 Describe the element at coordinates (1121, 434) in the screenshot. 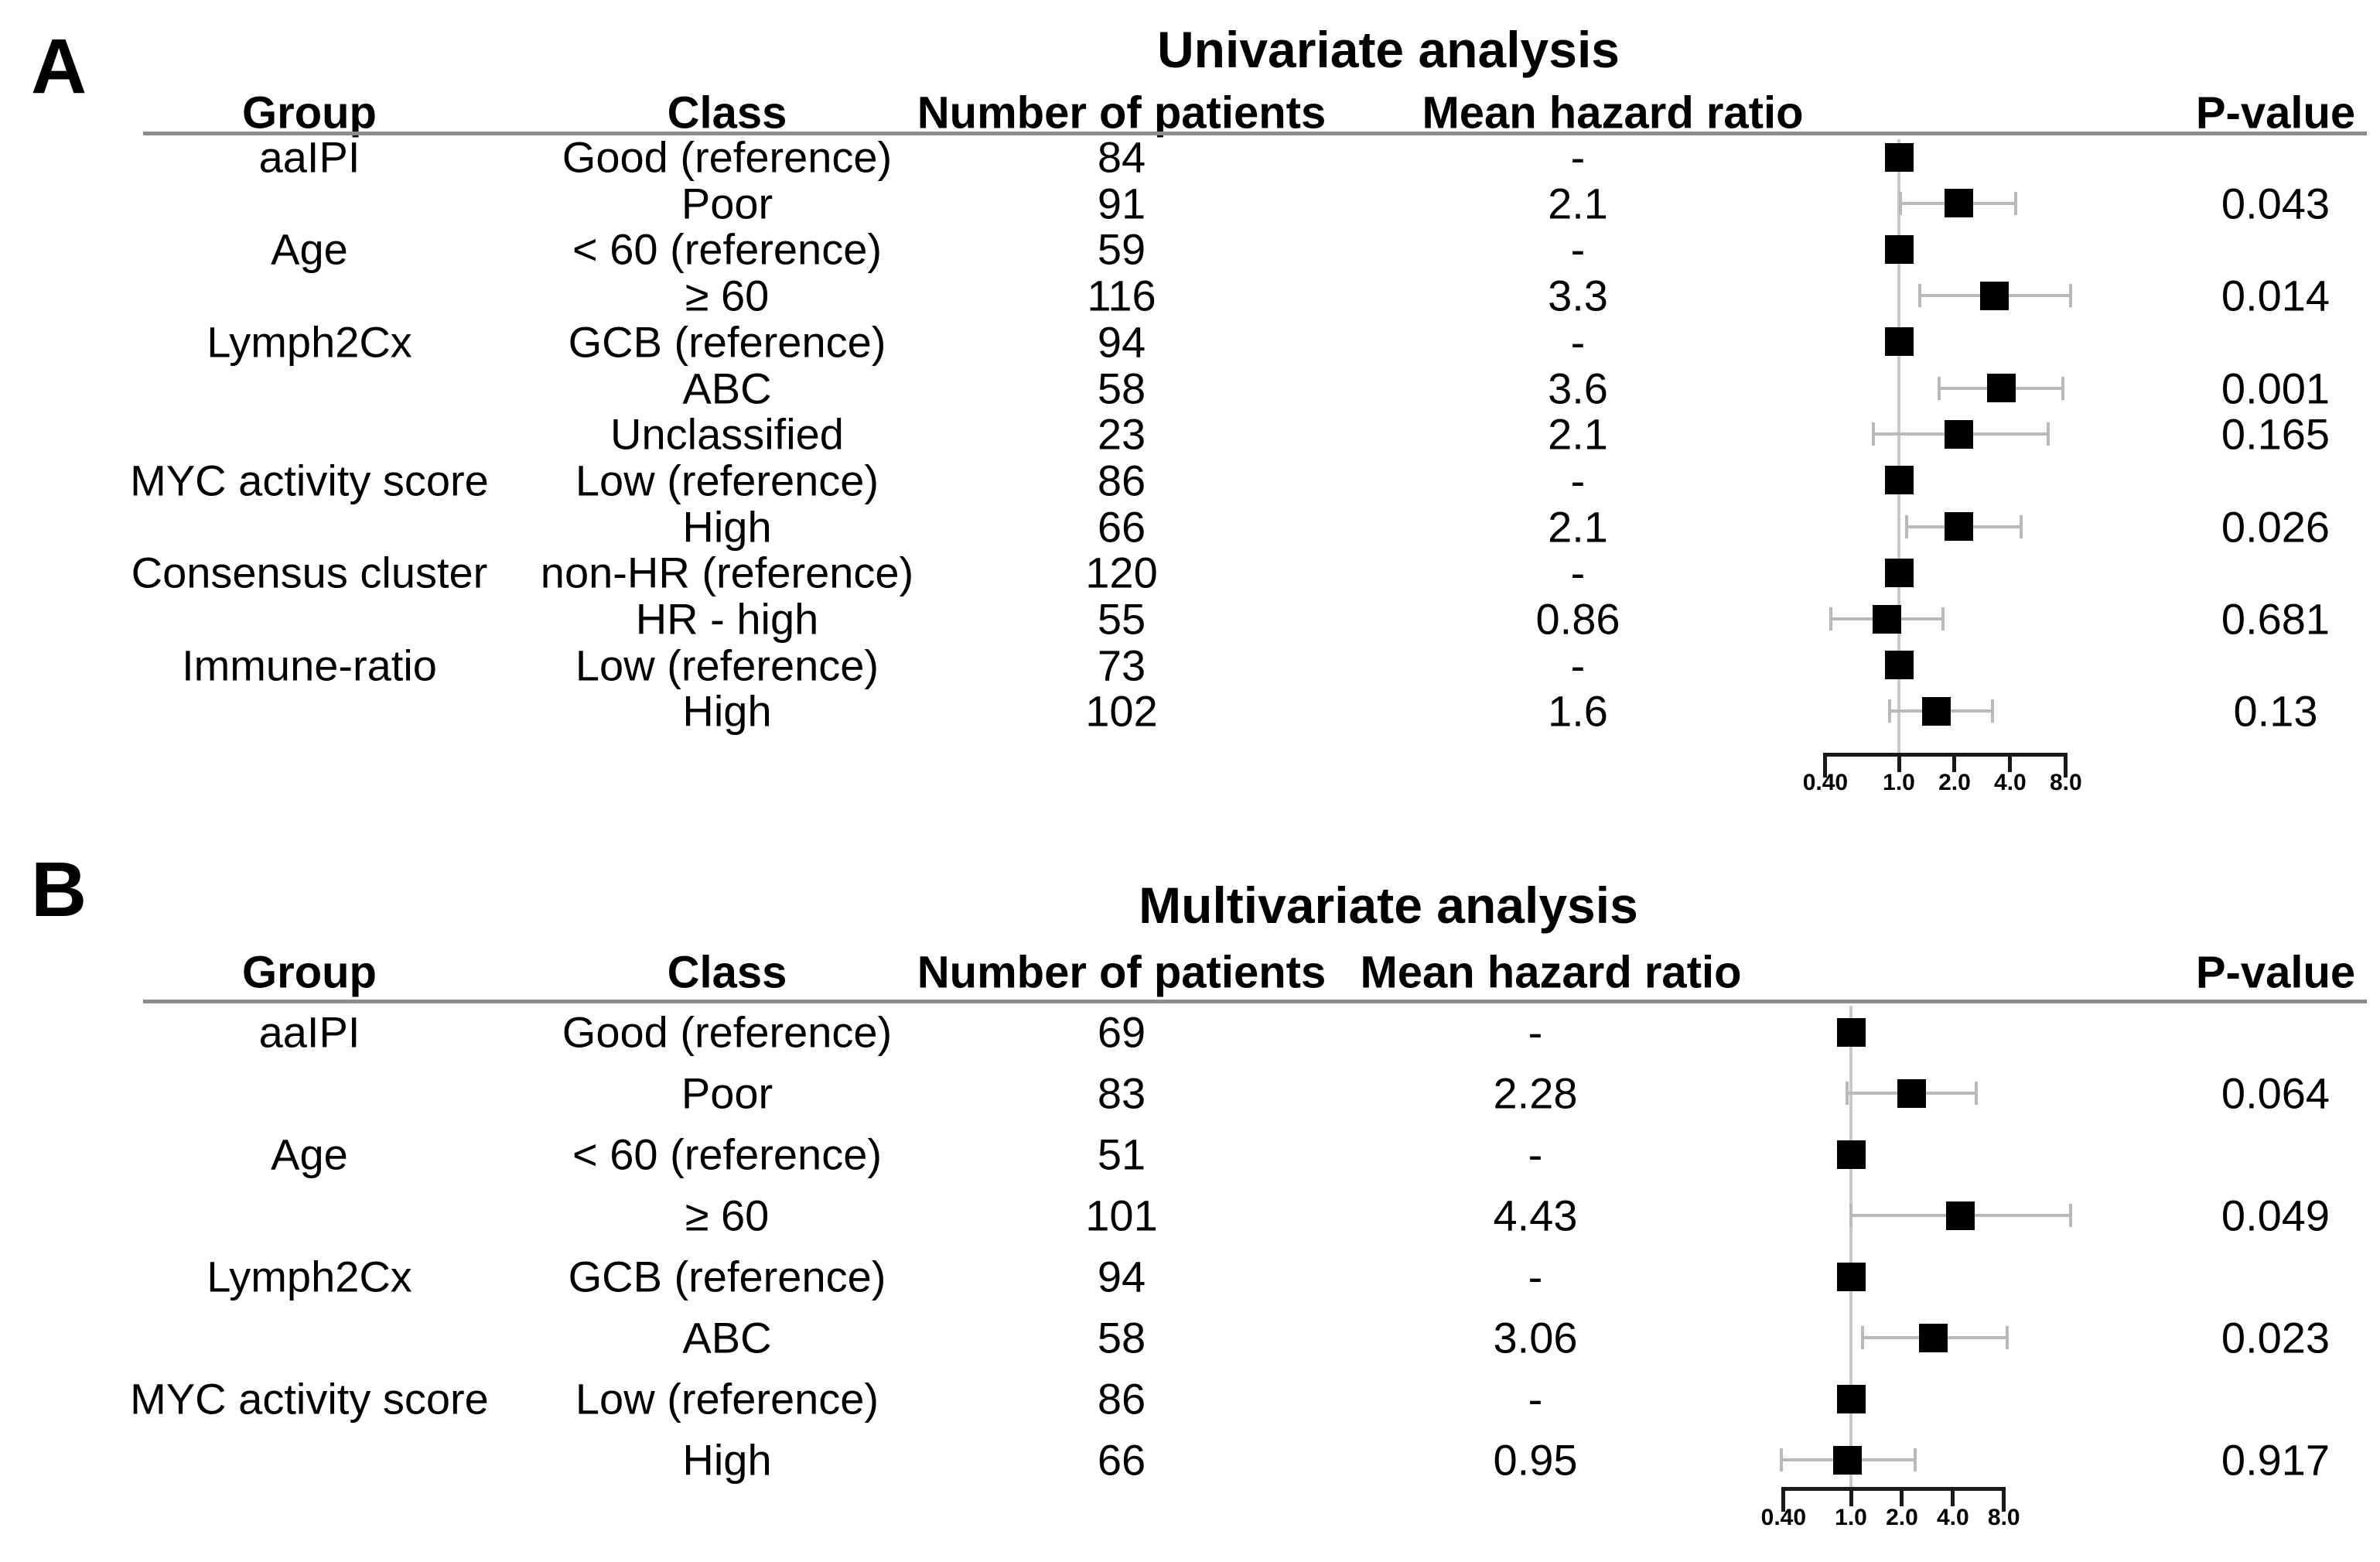

I see `patient-count: 23` at that location.